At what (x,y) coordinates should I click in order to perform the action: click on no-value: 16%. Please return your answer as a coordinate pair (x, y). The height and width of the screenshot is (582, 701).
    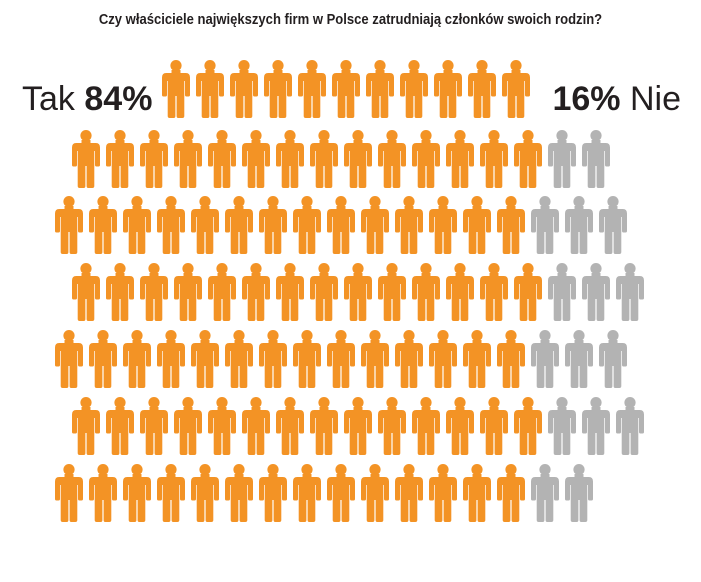
    Looking at the image, I should click on (586, 99).